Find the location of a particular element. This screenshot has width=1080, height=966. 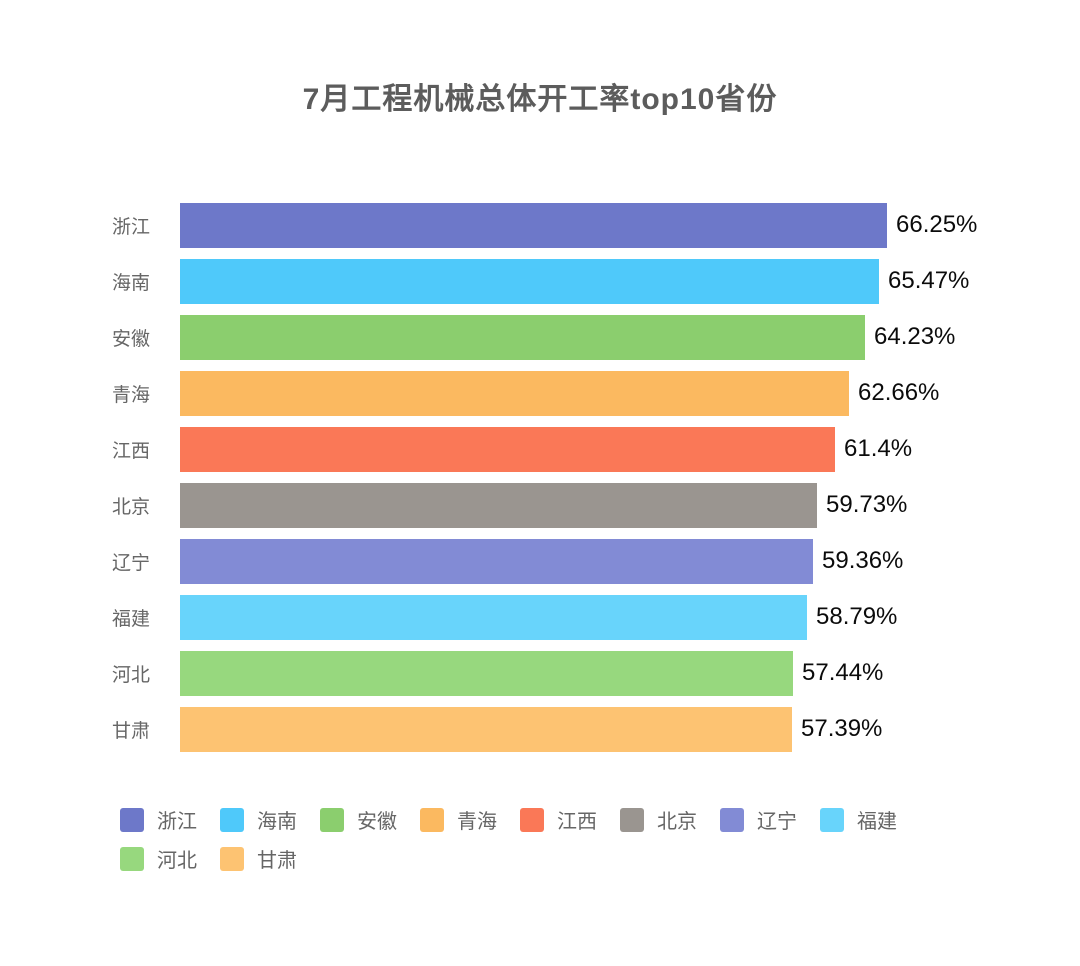

bar-row: 青海 62.66% is located at coordinates (540, 393).